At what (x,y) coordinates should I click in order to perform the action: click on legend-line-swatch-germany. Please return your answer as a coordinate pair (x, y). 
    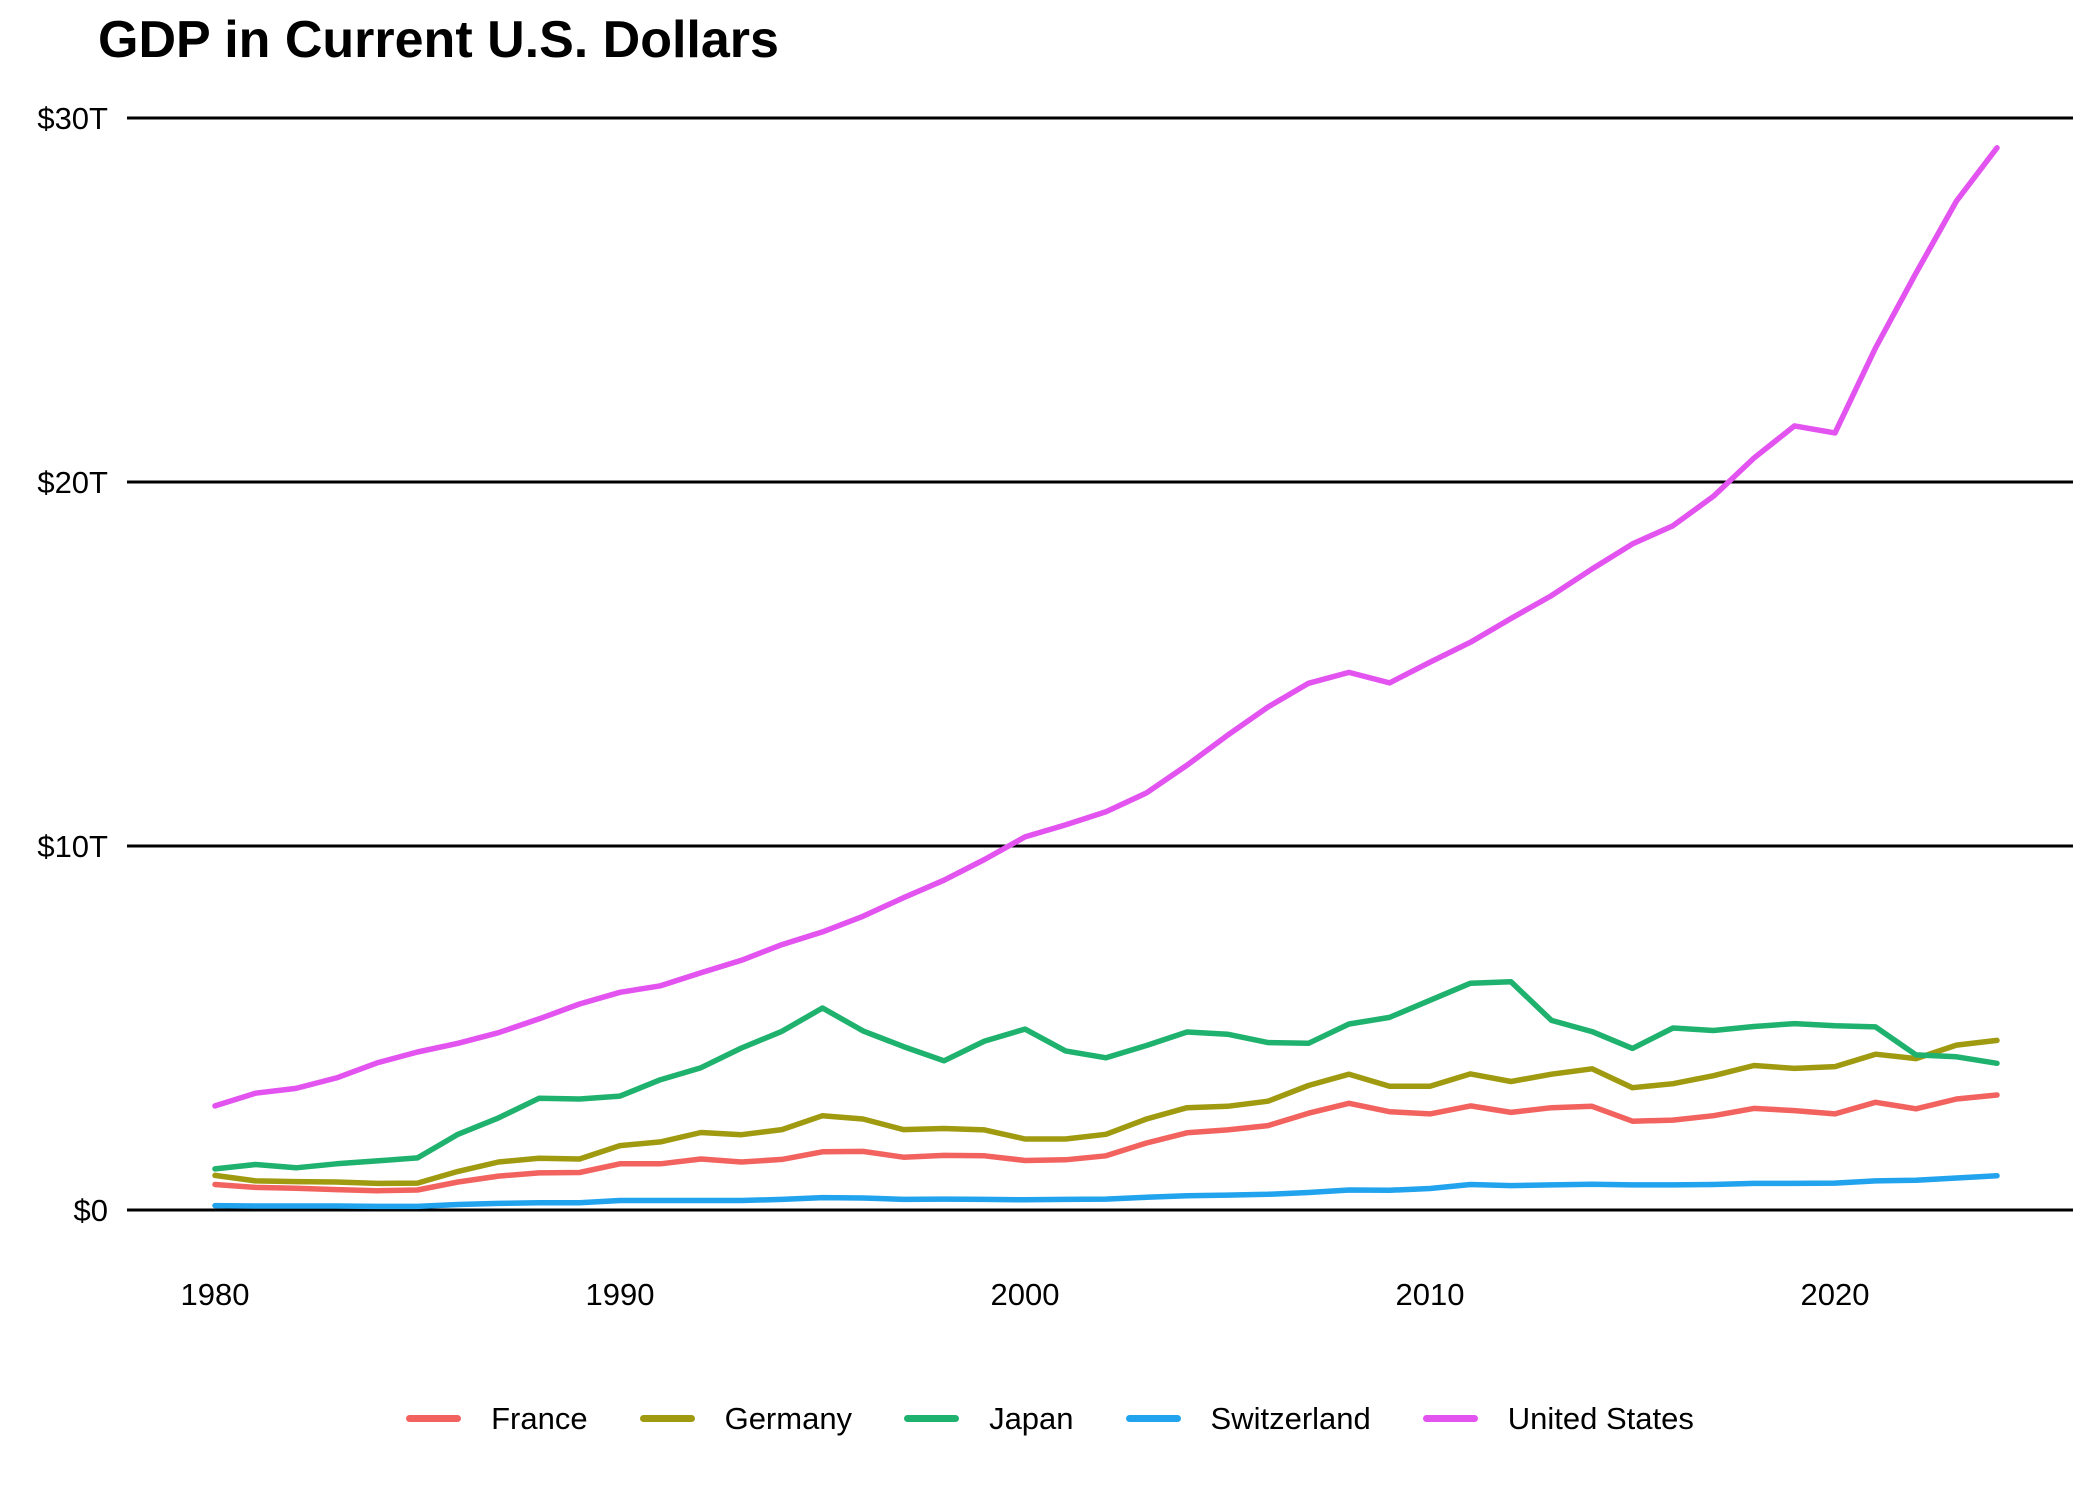
    Looking at the image, I should click on (667, 1418).